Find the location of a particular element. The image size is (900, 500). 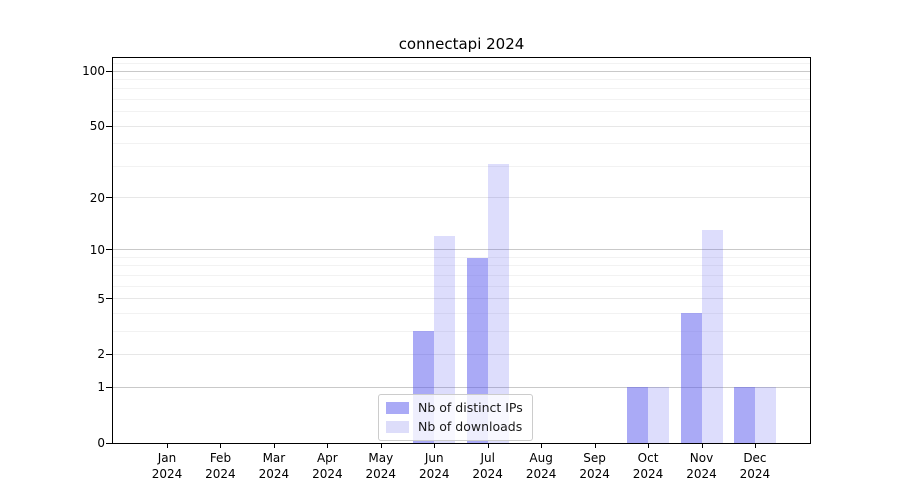

x-tick-label-jan: Jan 2024 is located at coordinates (167, 466).